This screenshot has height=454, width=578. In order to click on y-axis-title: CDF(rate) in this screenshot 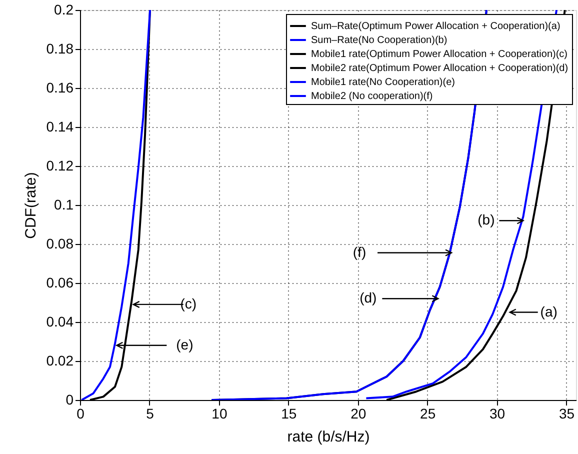, I will do `click(31, 205)`.